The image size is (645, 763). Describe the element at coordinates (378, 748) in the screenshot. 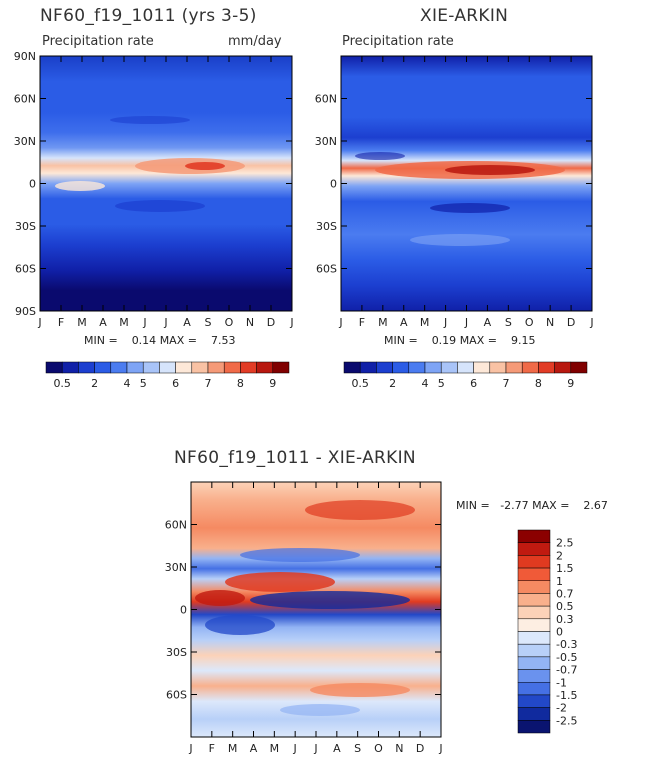

I see `panel3-xtick-label: O` at that location.